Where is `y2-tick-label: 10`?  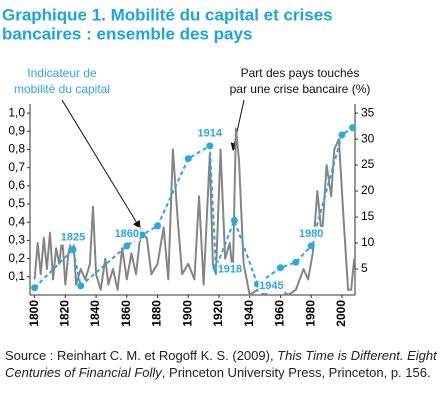
y2-tick-label: 10 is located at coordinates (368, 242).